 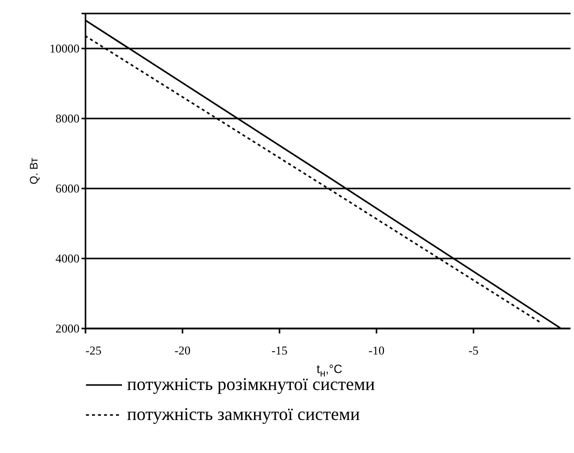 What do you see at coordinates (94, 351) in the screenshot?
I see `x-tick-label: -25` at bounding box center [94, 351].